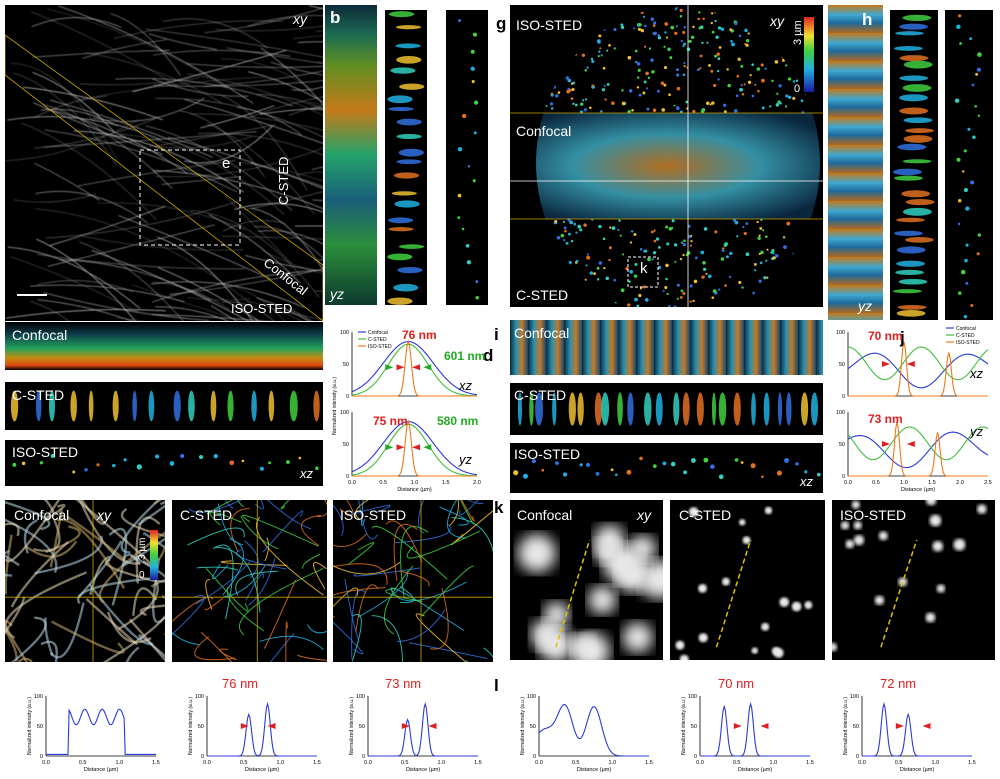 The width and height of the screenshot is (1000, 779). Describe the element at coordinates (360, 697) in the screenshot. I see `y-tick-label: 100` at that location.